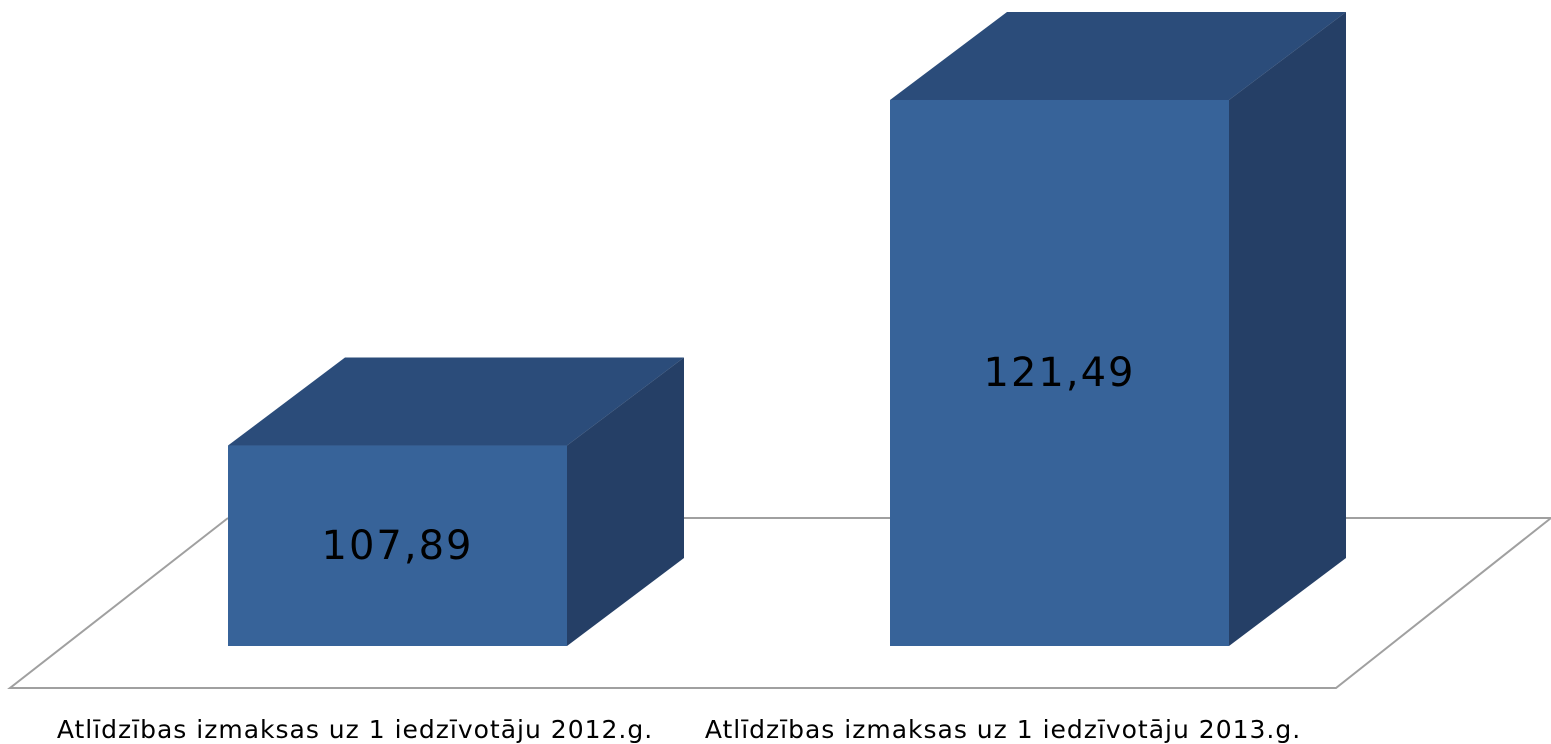 Image resolution: width=1551 pixels, height=744 pixels. I want to click on data-label: 107,89, so click(398, 546).